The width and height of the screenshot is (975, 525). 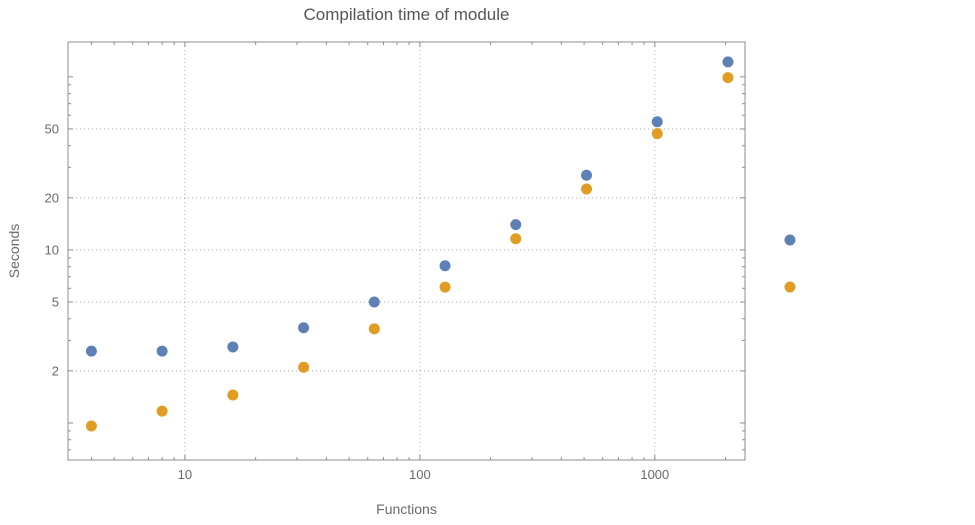 I want to click on y-tick-label: 50, so click(x=52, y=128).